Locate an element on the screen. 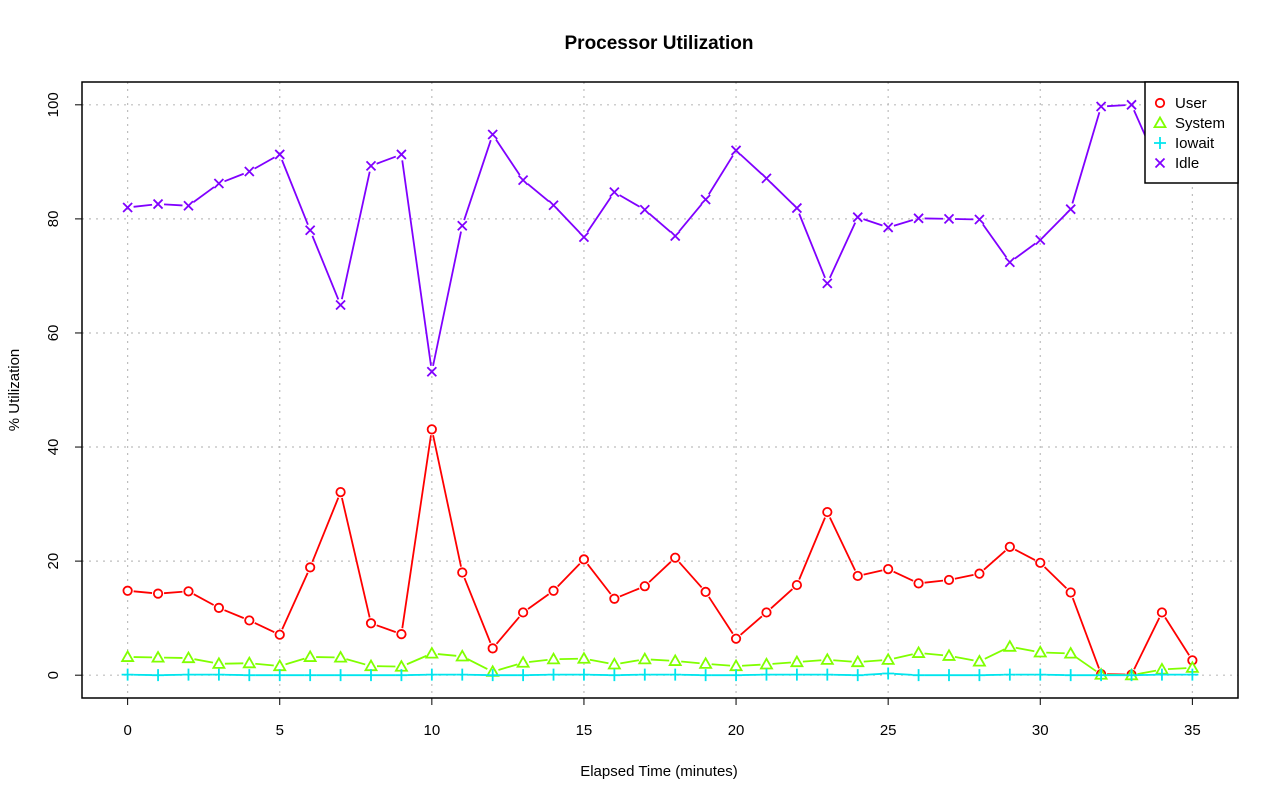 The image size is (1280, 801). y-tick-label: 0 is located at coordinates (53, 675).